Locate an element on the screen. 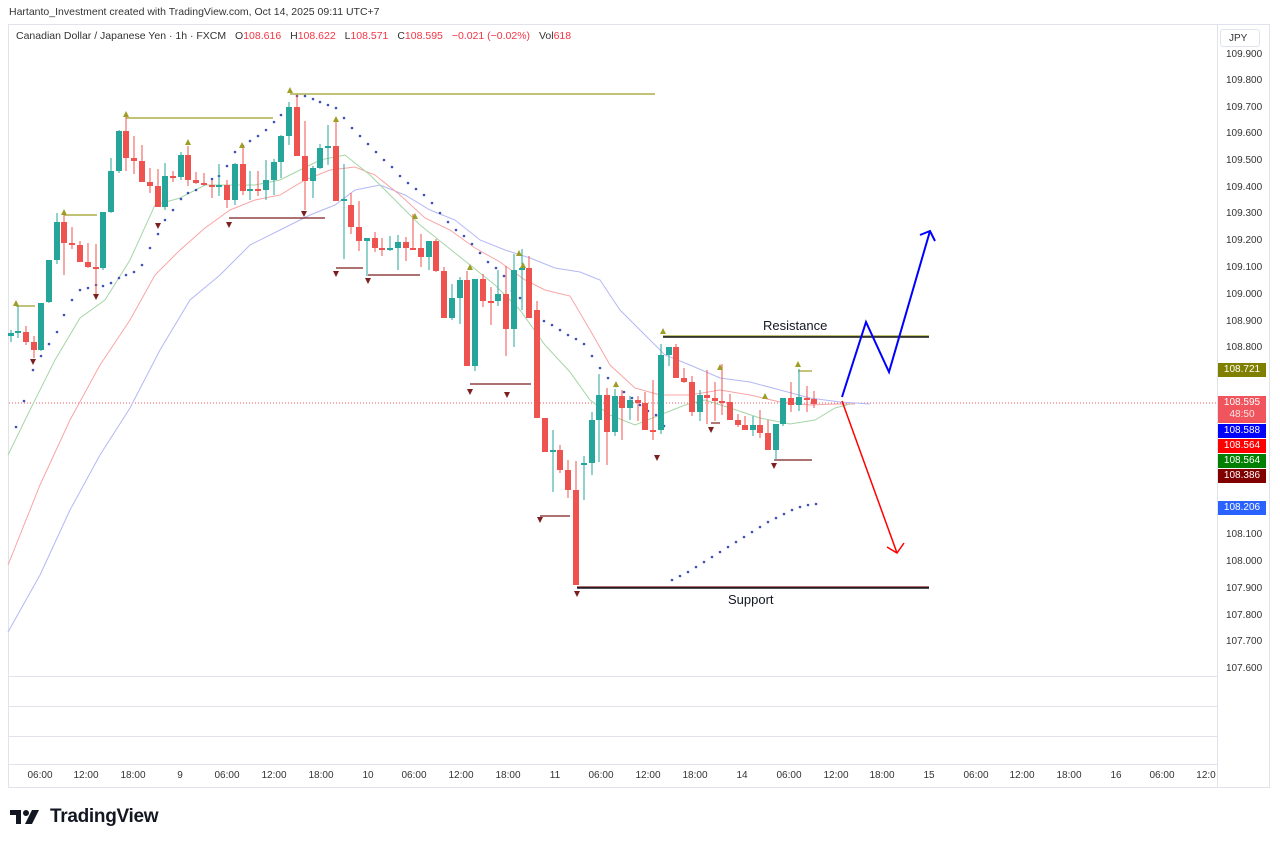  price-badge: 108.588 is located at coordinates (1242, 431).